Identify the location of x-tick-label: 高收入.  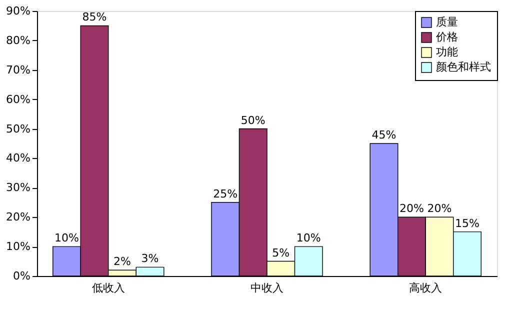
(425, 288).